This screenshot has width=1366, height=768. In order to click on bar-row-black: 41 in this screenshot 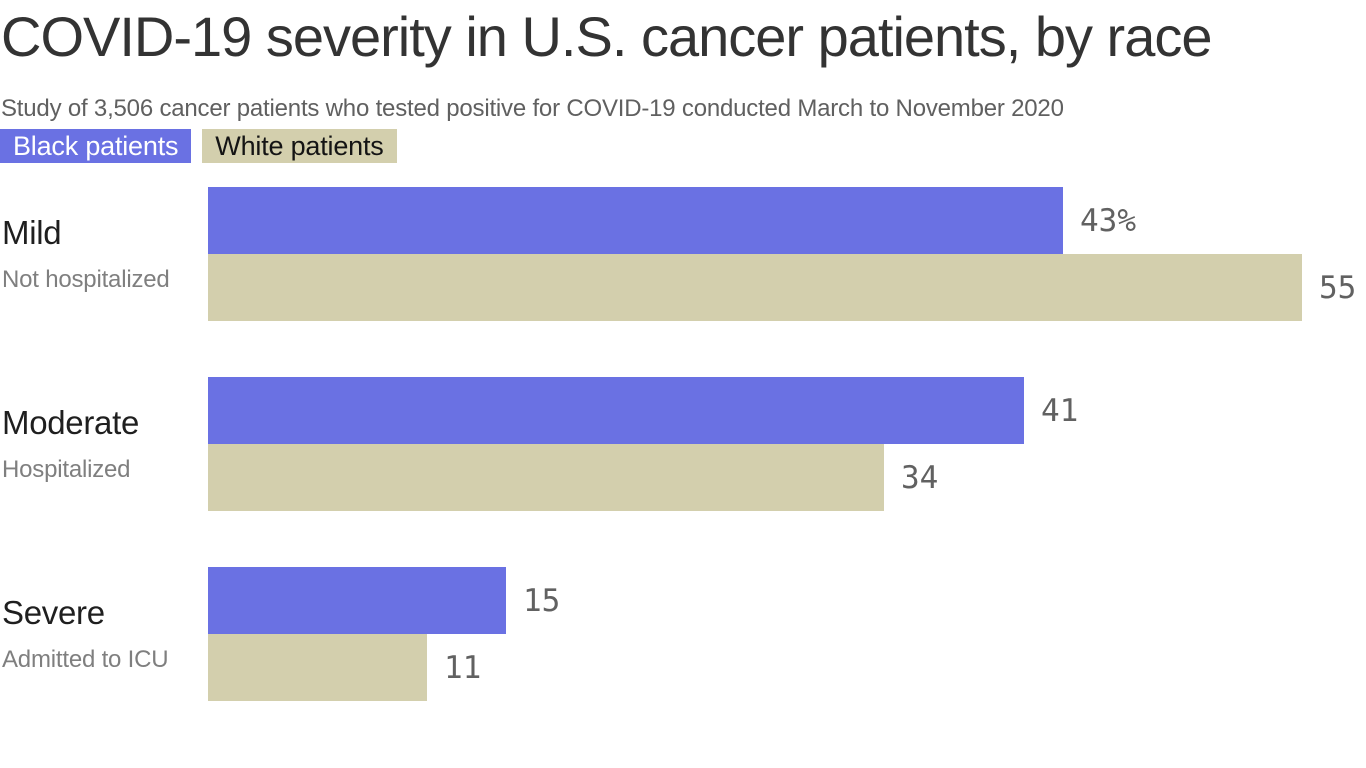, I will do `click(643, 410)`.